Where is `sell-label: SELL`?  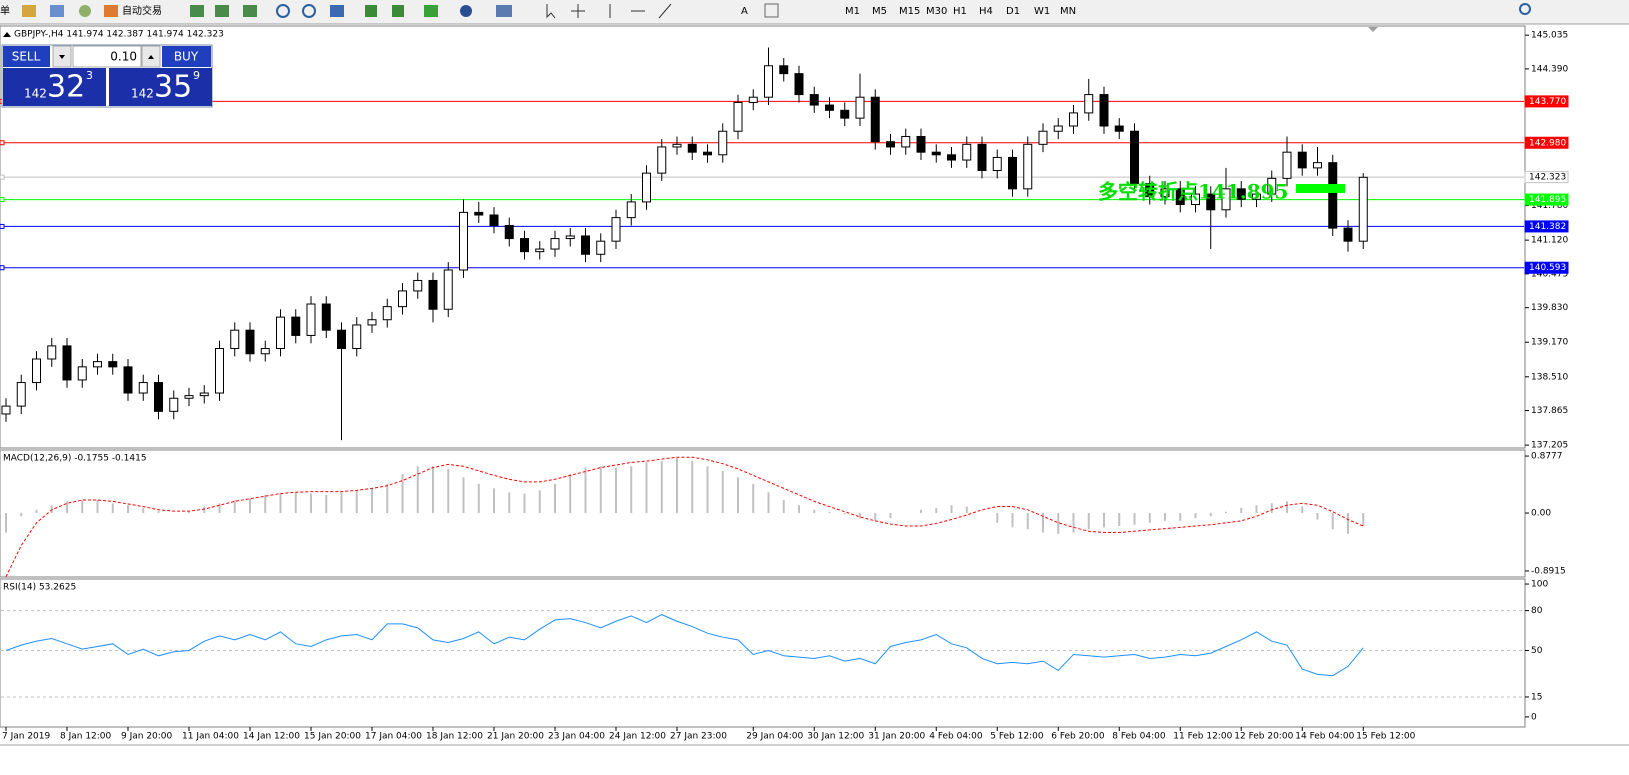
sell-label: SELL is located at coordinates (26, 57).